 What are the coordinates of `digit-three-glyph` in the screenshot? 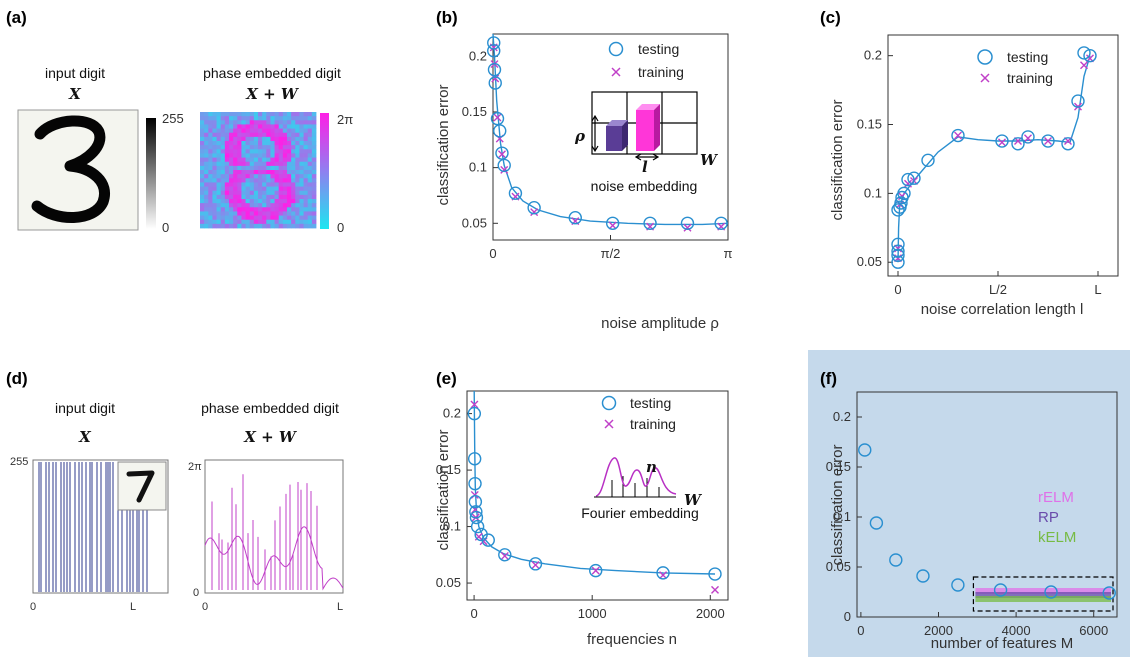 It's located at (70, 169).